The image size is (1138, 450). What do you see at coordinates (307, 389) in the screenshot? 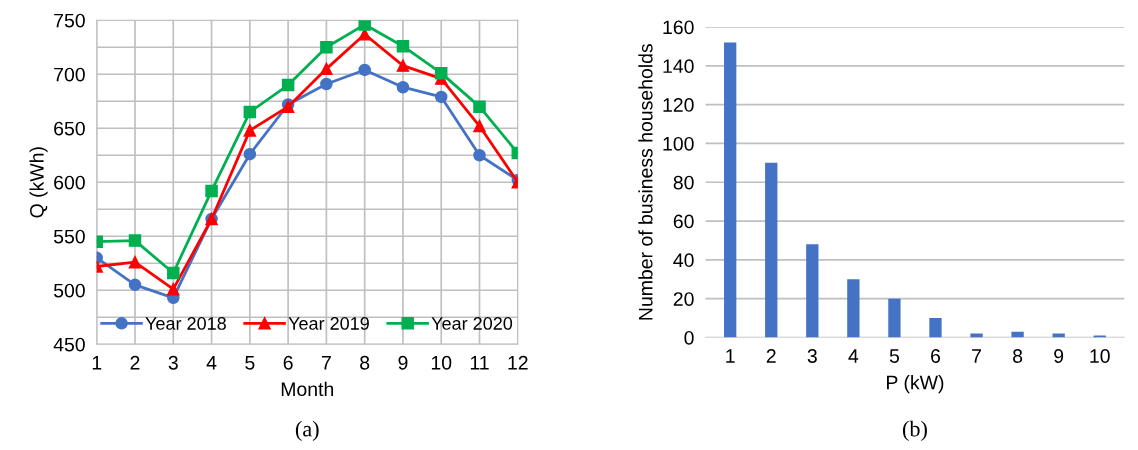
I see `x-axis-title: Month` at bounding box center [307, 389].